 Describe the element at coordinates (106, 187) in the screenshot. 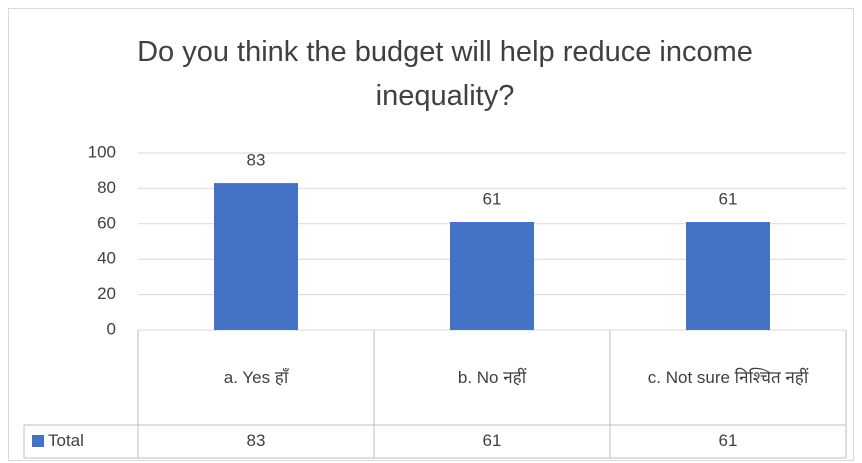

I see `y-tick-label: 80` at that location.